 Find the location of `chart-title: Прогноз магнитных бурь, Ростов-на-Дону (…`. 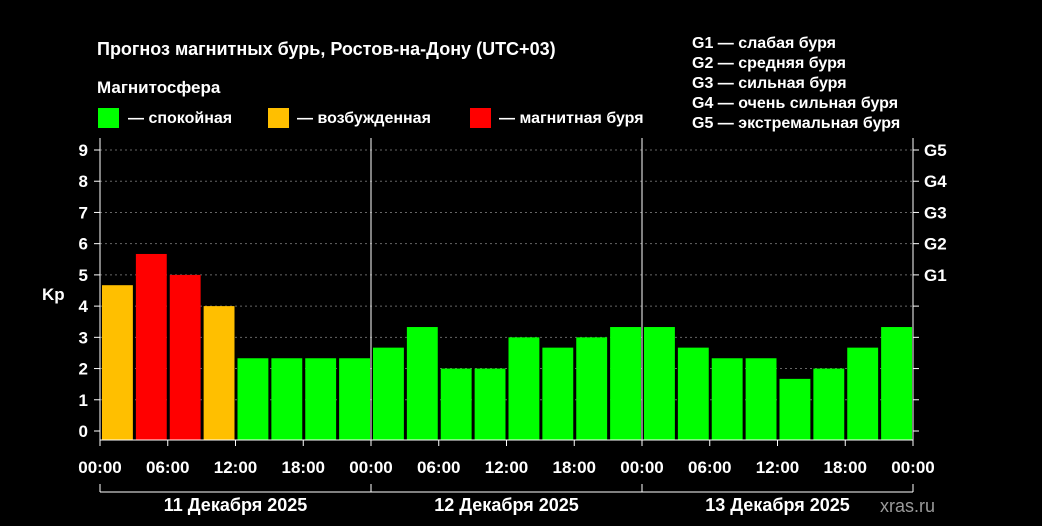

chart-title: Прогноз магнитных бурь, Ростов-на-Дону (… is located at coordinates (326, 49).